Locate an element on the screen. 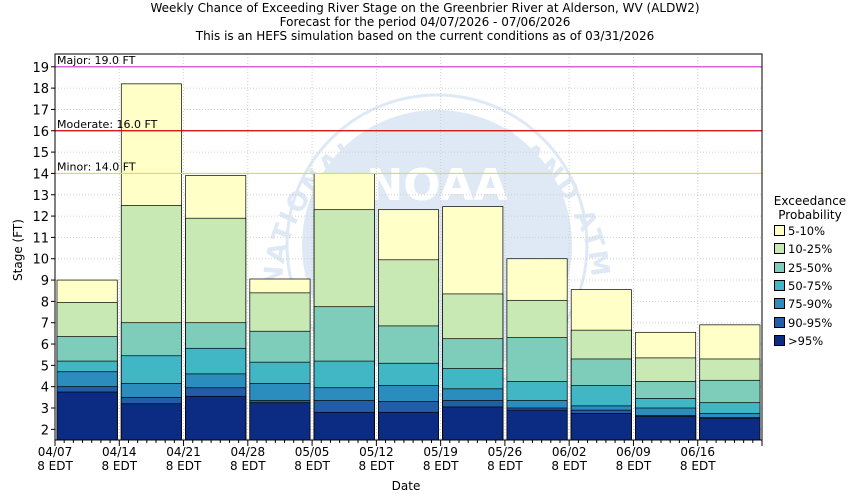  y-tick-label: 10 is located at coordinates (40, 260).